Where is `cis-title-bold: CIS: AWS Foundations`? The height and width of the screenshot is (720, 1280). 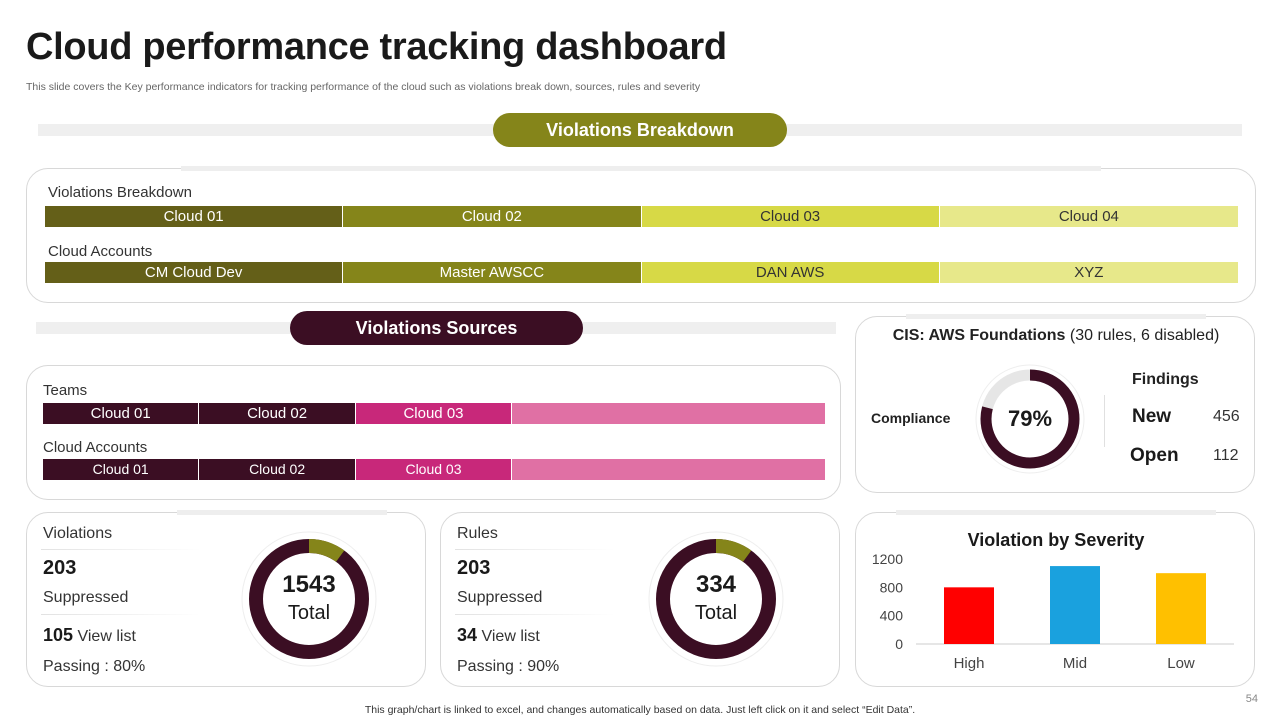
cis-title-bold: CIS: AWS Foundations is located at coordinates (979, 335).